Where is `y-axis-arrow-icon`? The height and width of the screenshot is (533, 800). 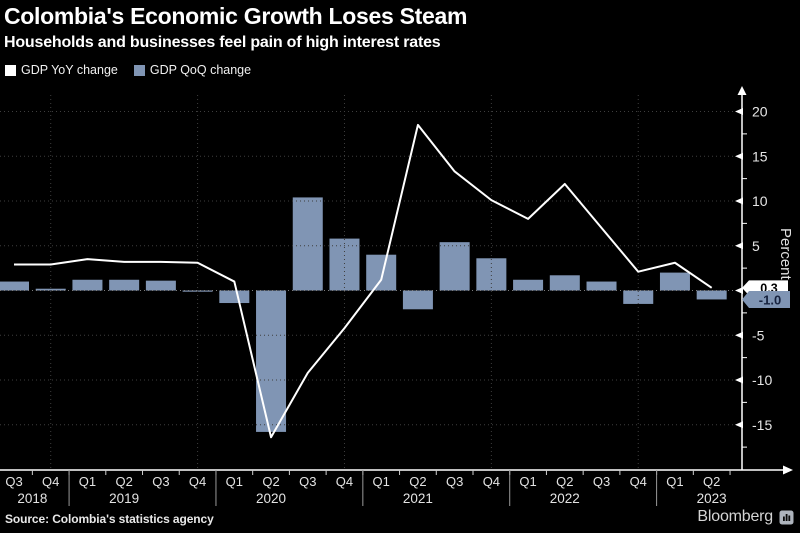
y-axis-arrow-icon is located at coordinates (742, 90).